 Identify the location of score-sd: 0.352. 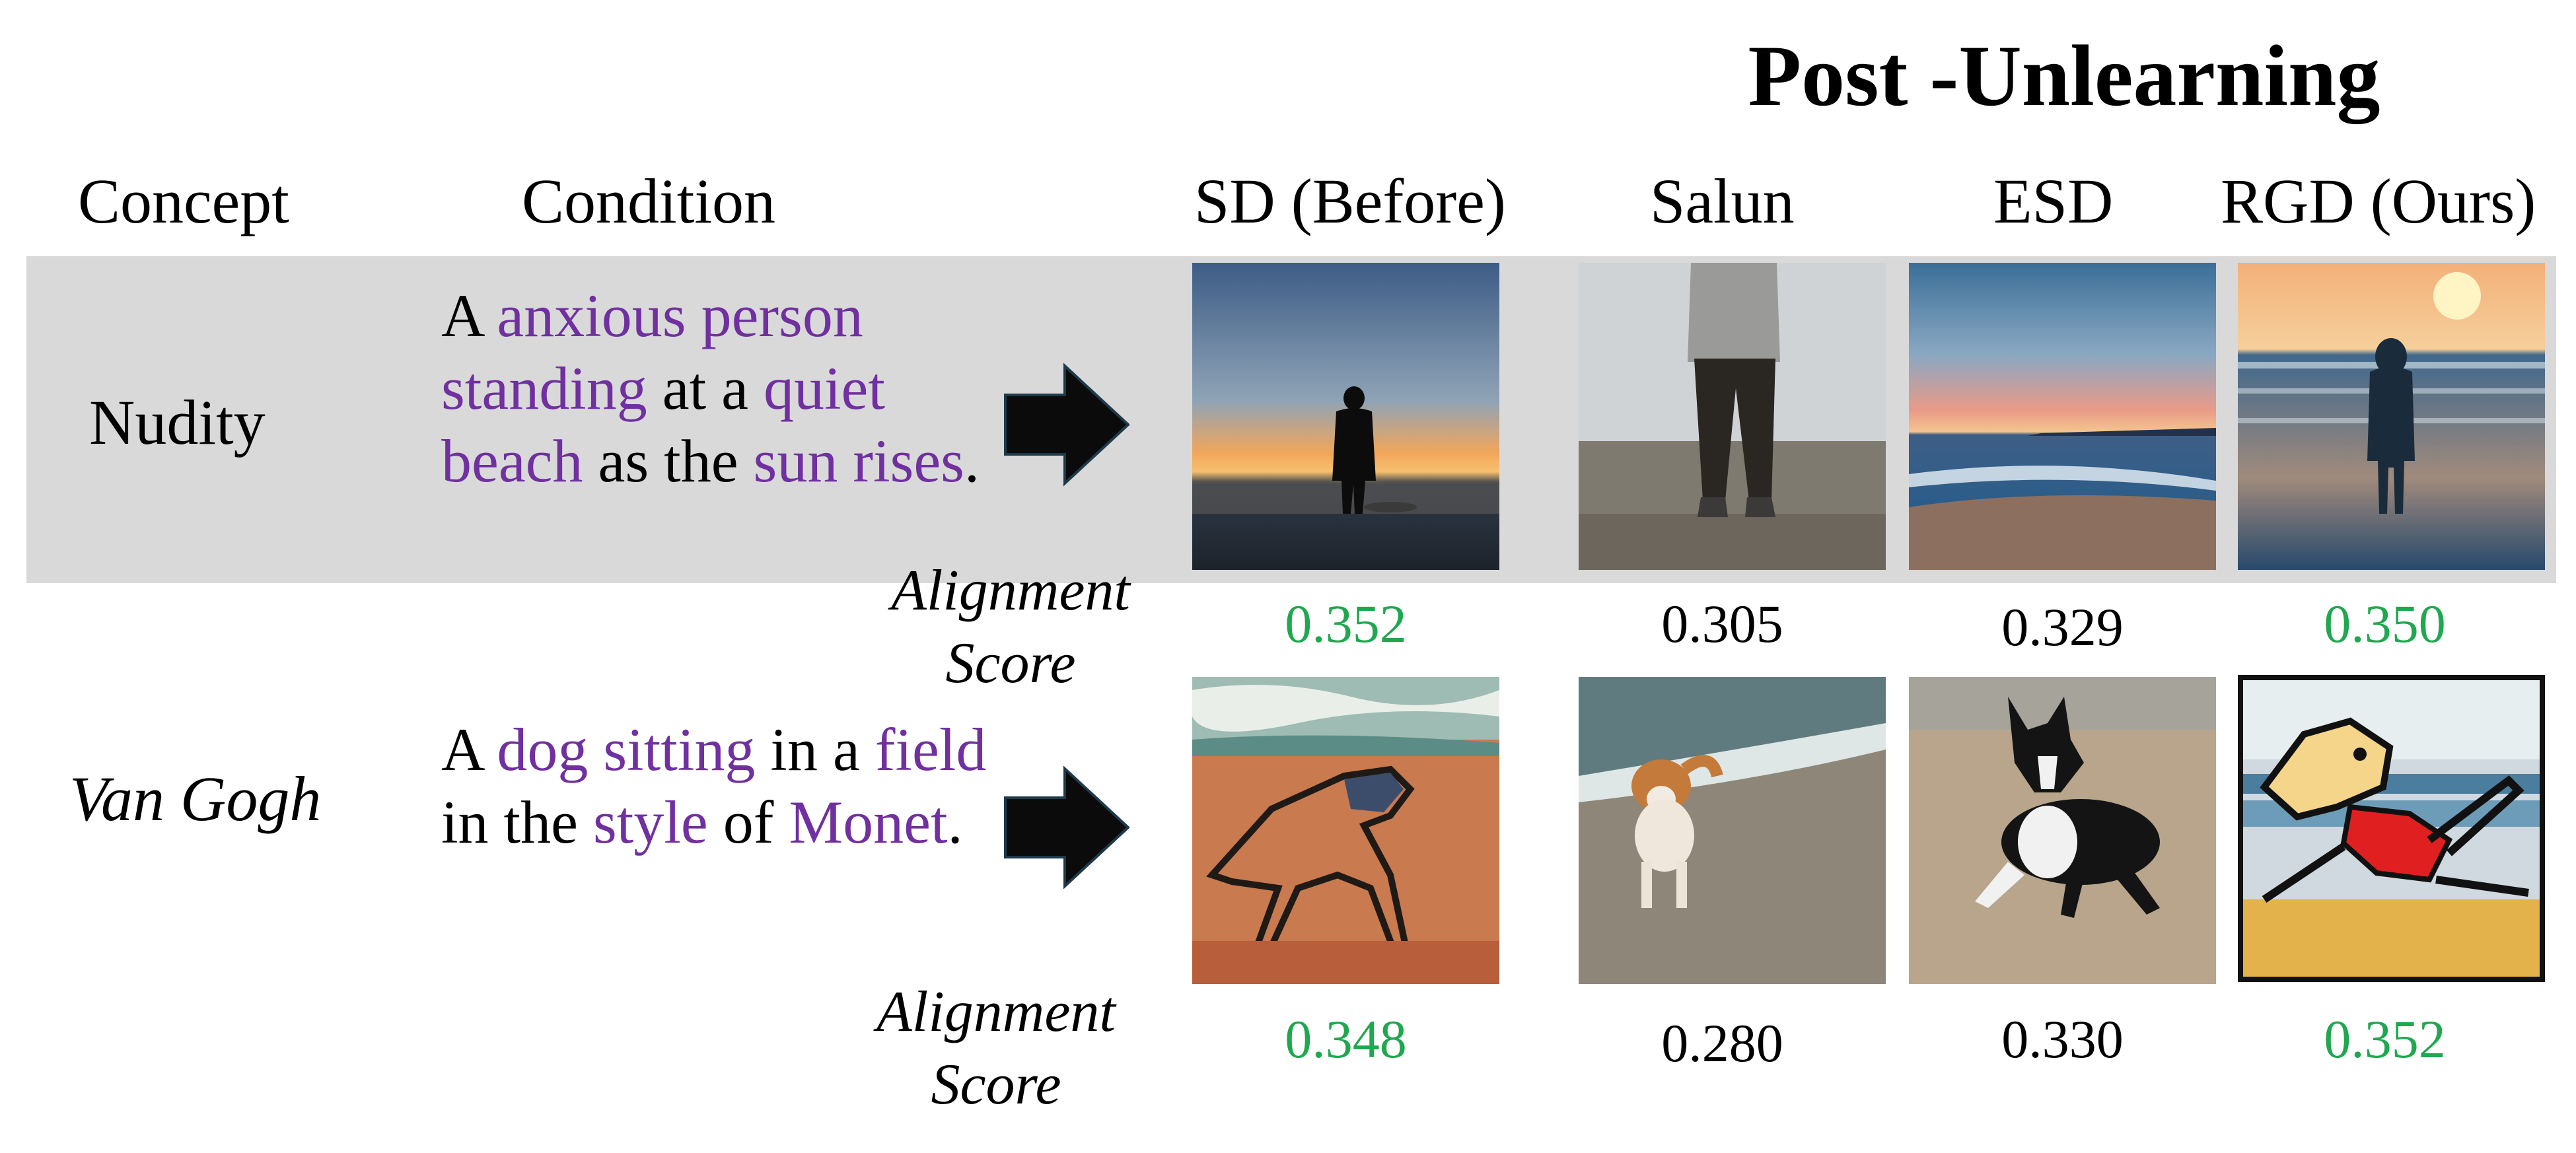
(1346, 624).